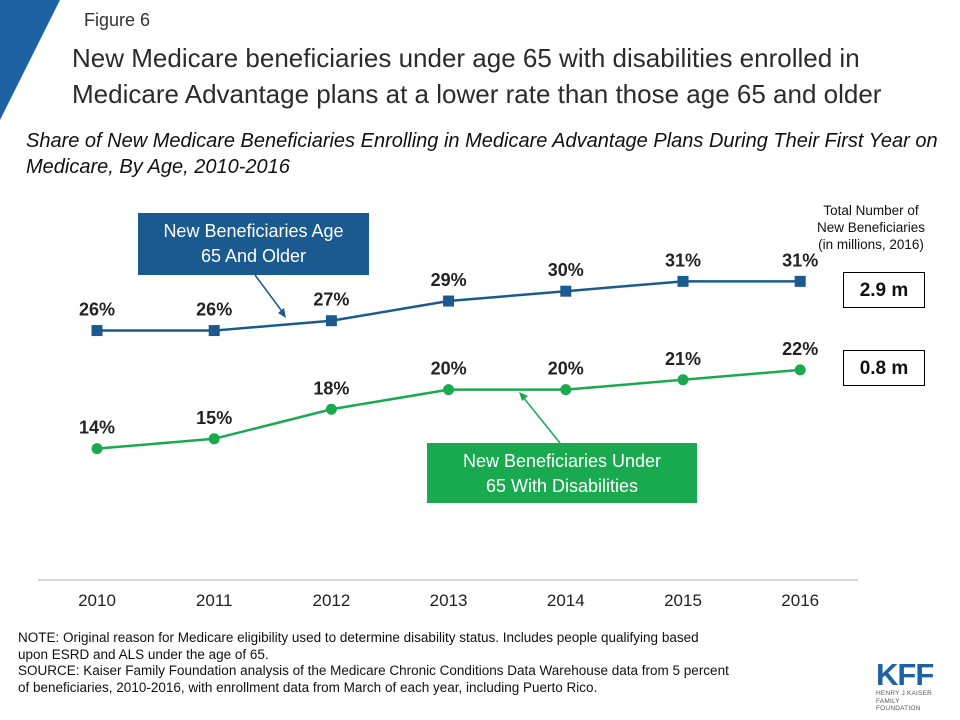 The height and width of the screenshot is (720, 960). Describe the element at coordinates (800, 600) in the screenshot. I see `x-tick-label-2016: 2016` at that location.